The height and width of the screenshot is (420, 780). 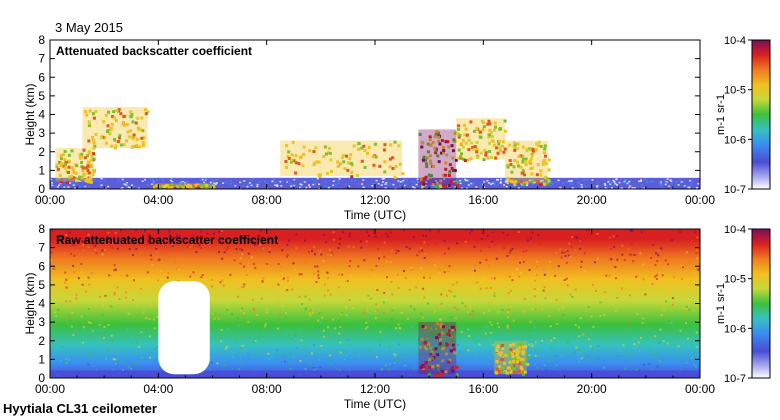 I want to click on colorbar-tick-label: 10-5, so click(x=735, y=91).